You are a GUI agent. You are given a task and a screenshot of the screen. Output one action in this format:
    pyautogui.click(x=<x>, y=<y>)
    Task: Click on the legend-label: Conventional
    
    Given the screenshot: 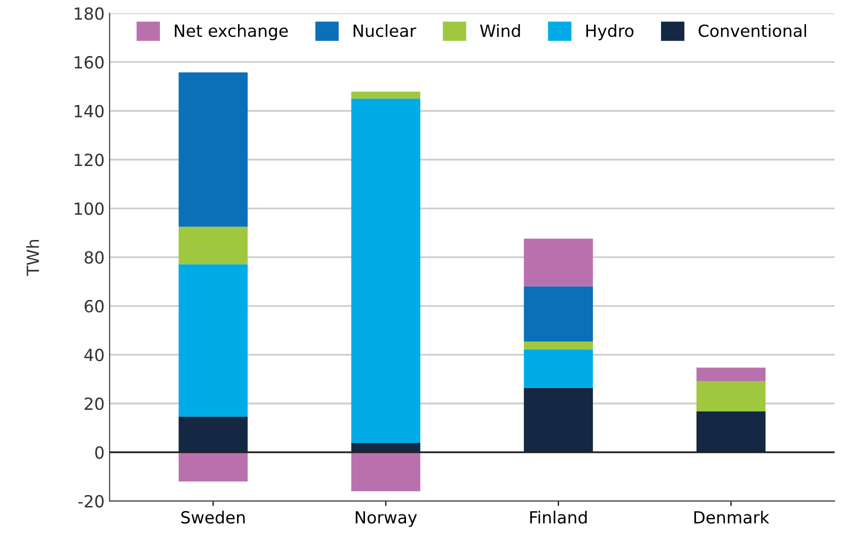 What is the action you would take?
    pyautogui.click(x=752, y=31)
    